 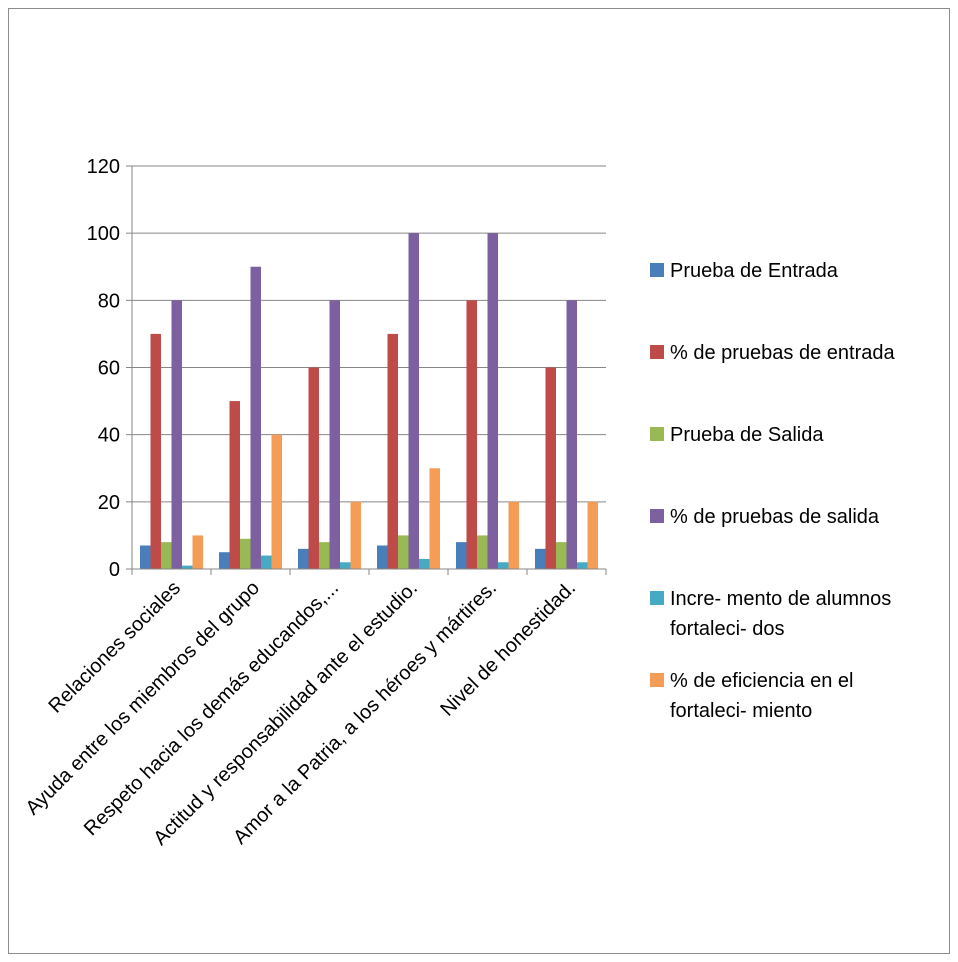 I want to click on y-tick-label: 20, so click(x=109, y=503).